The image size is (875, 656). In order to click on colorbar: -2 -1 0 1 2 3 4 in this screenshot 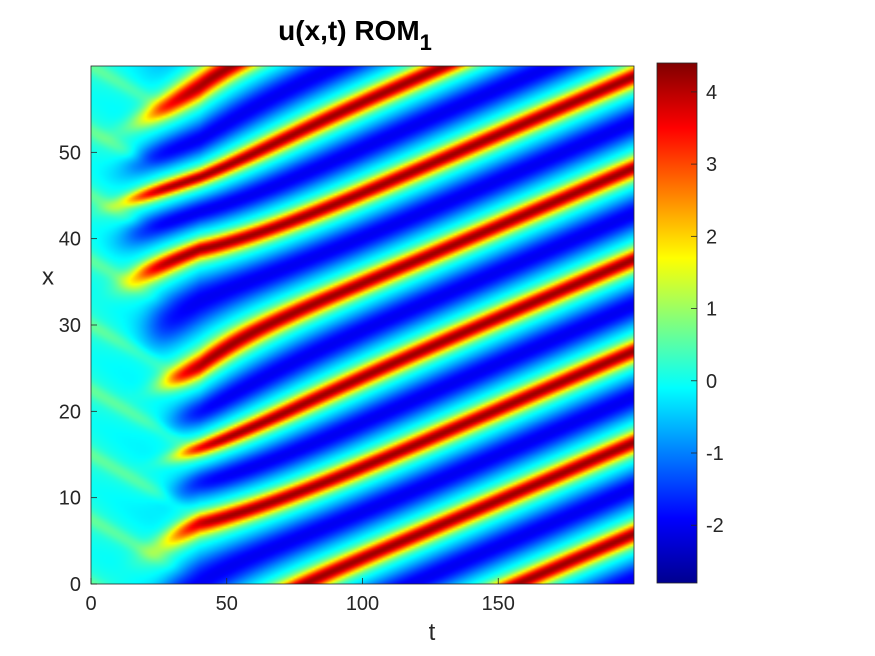, I will do `click(690, 323)`.